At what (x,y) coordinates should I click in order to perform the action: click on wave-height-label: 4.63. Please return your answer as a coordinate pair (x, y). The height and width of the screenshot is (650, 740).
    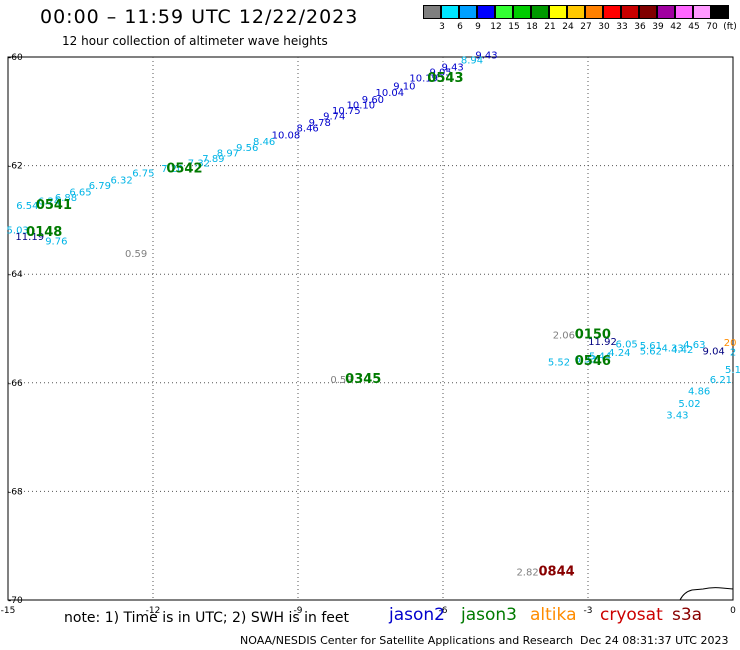
    Looking at the image, I should click on (694, 345).